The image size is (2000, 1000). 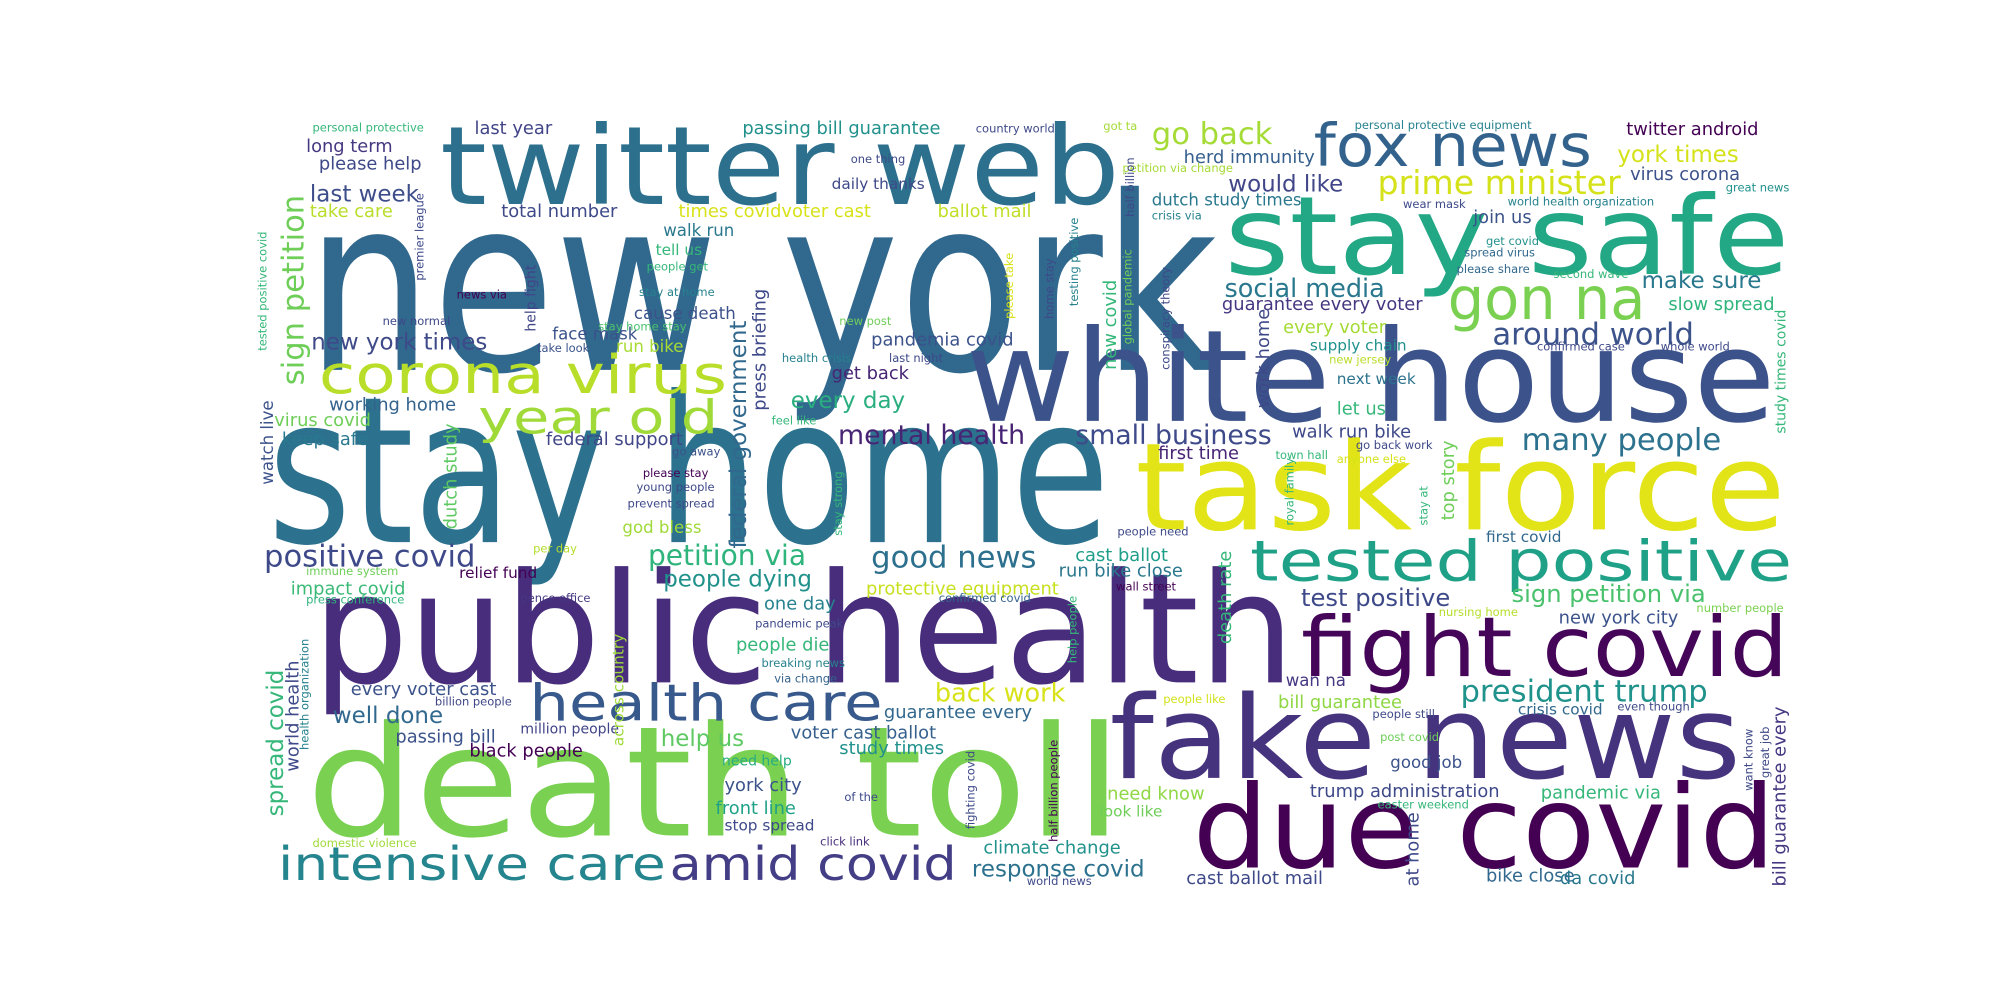 I want to click on word: new york city, so click(x=1619, y=618).